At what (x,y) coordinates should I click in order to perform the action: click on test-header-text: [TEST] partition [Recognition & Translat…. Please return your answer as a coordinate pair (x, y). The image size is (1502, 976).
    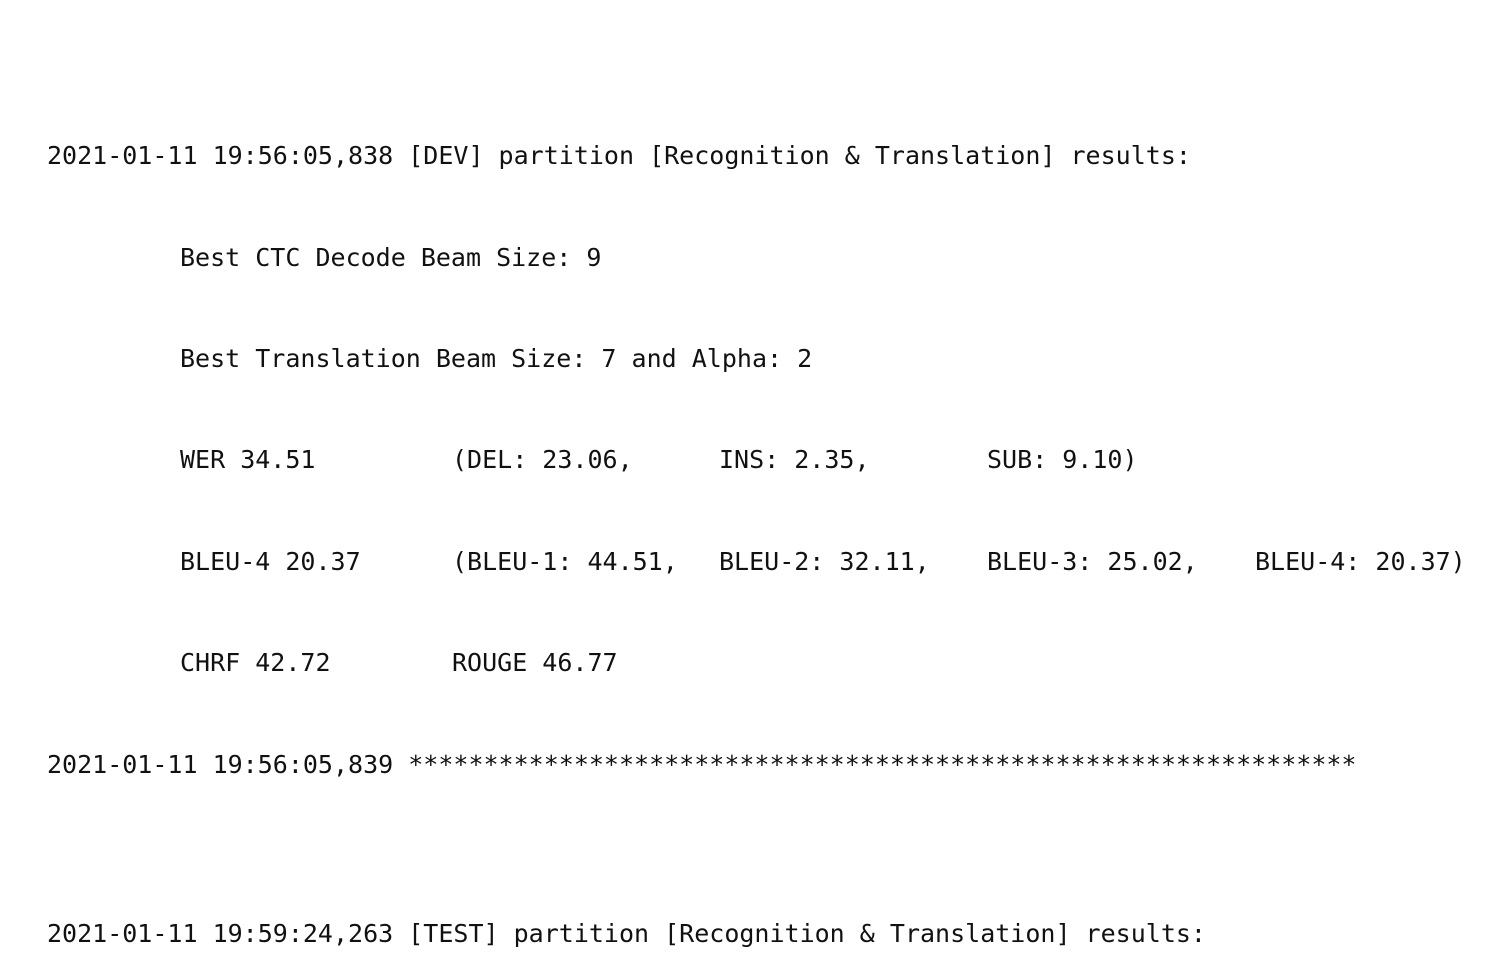
    Looking at the image, I should click on (807, 933).